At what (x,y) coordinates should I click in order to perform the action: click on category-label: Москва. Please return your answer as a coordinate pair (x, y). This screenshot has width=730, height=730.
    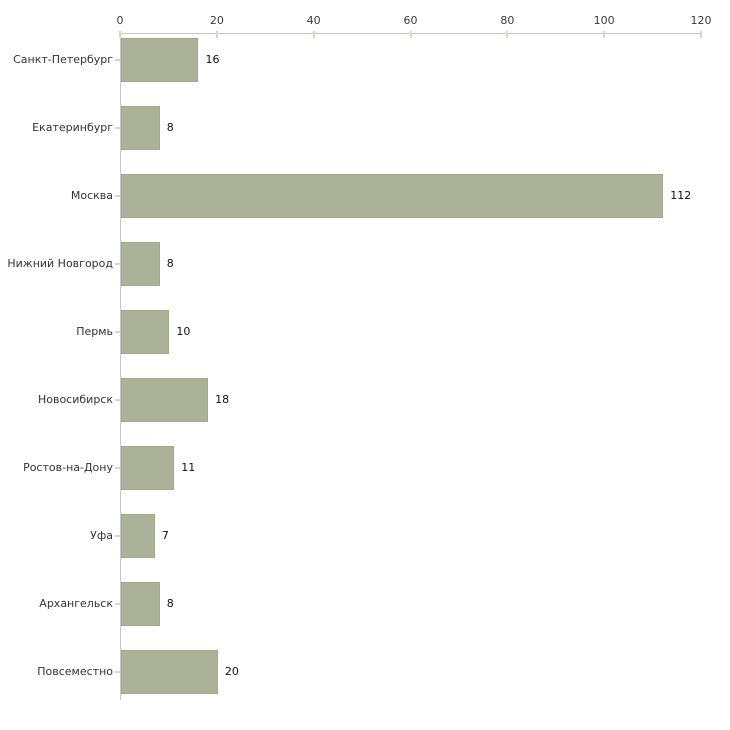
    Looking at the image, I should click on (91, 195).